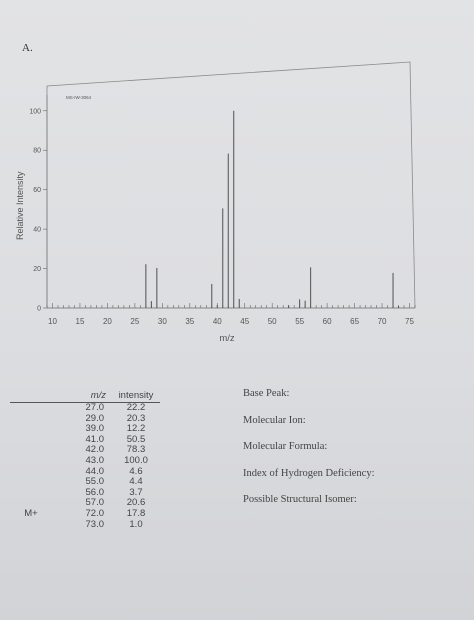  I want to click on row-tag: M+, so click(31, 513).